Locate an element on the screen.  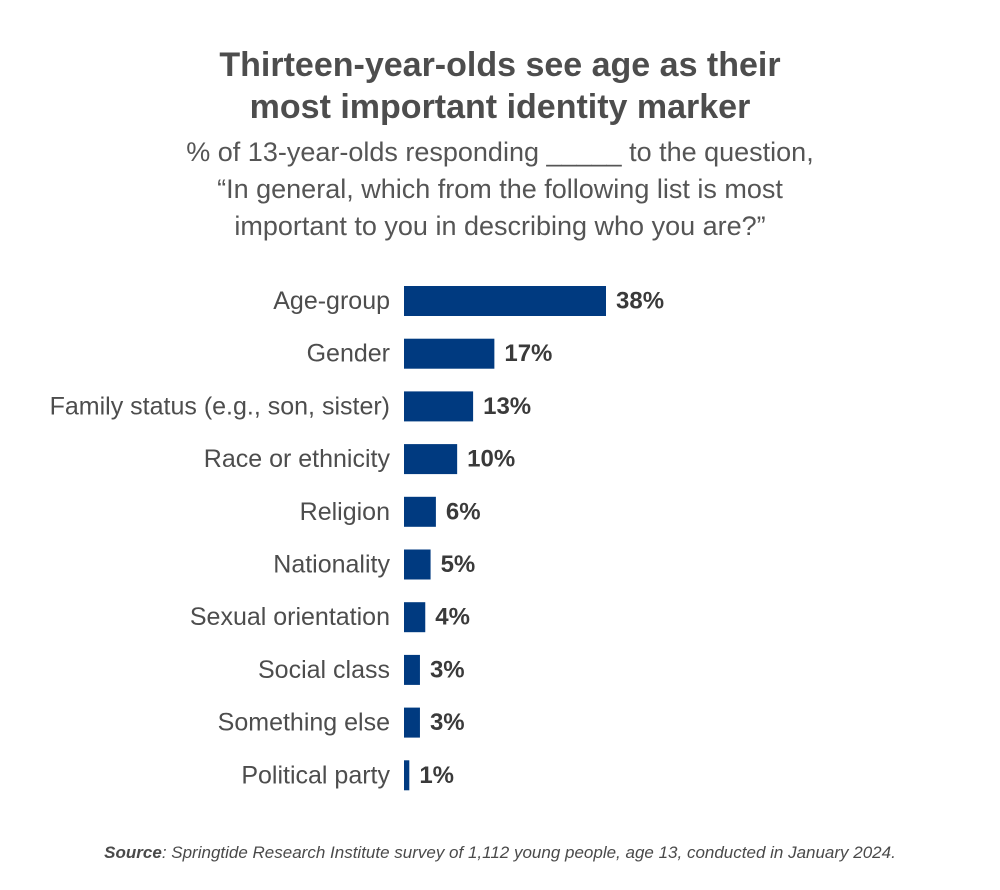
category-label: Family status (e.g., son, sister) is located at coordinates (220, 406).